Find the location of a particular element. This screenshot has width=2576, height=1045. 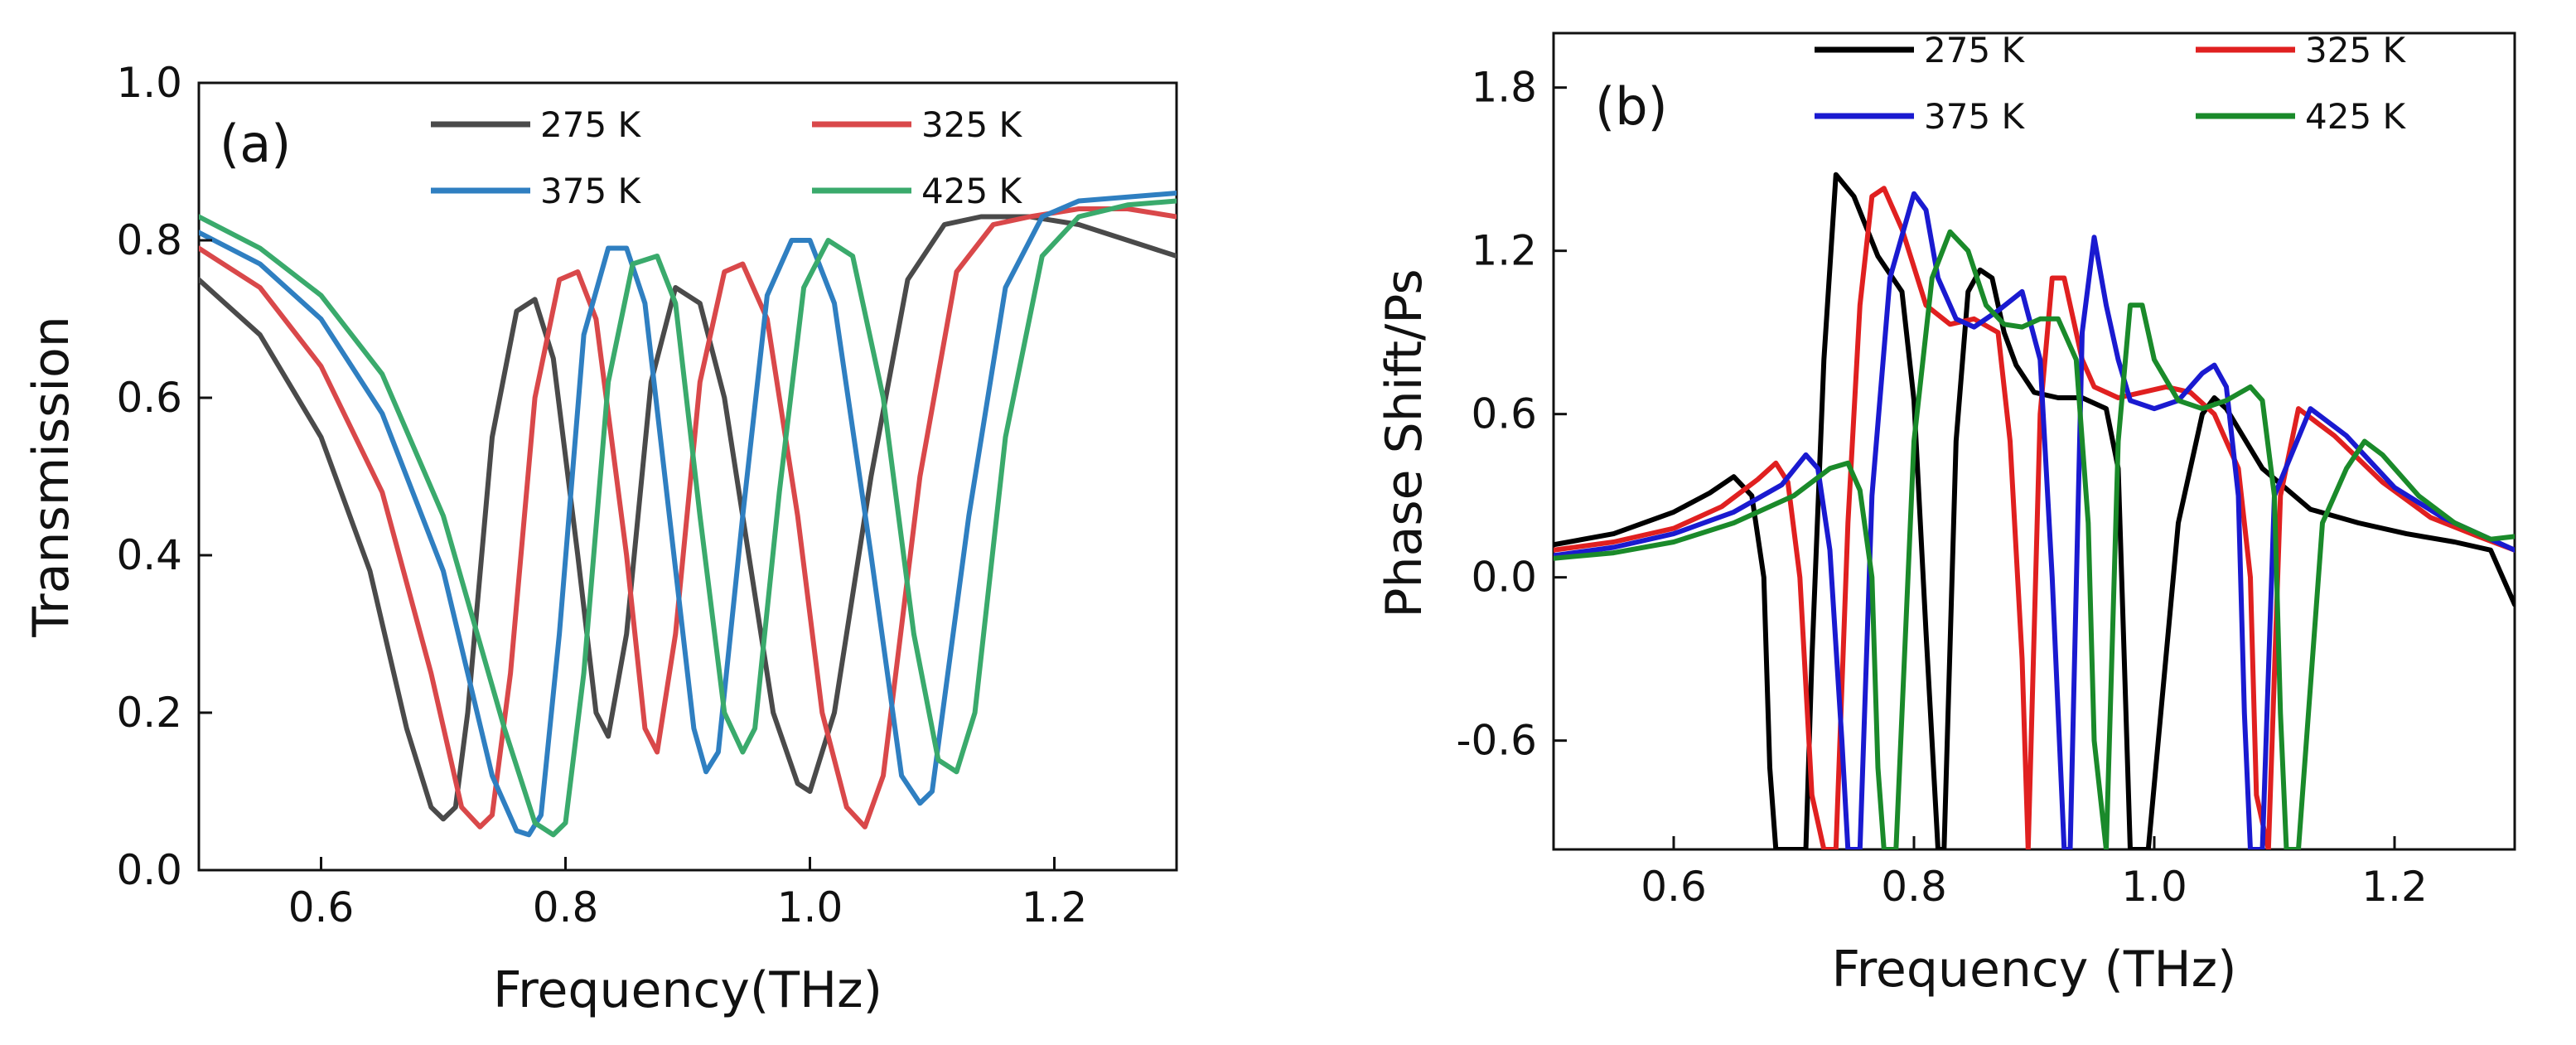

panel-a-y-tick-label: 0.2 is located at coordinates (149, 713).